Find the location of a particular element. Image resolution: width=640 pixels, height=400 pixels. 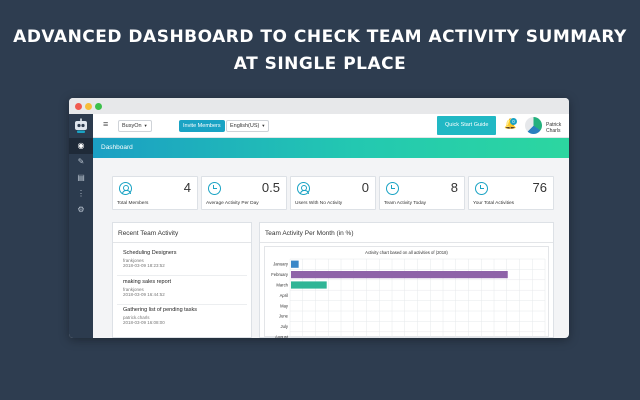

stat-value: 0 is located at coordinates (365, 187).